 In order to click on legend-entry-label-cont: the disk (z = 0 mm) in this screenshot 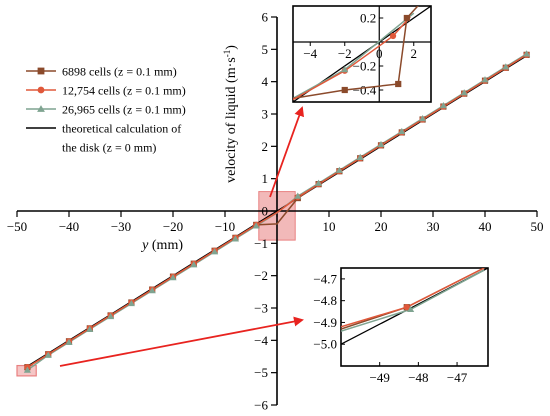, I will do `click(109, 148)`.